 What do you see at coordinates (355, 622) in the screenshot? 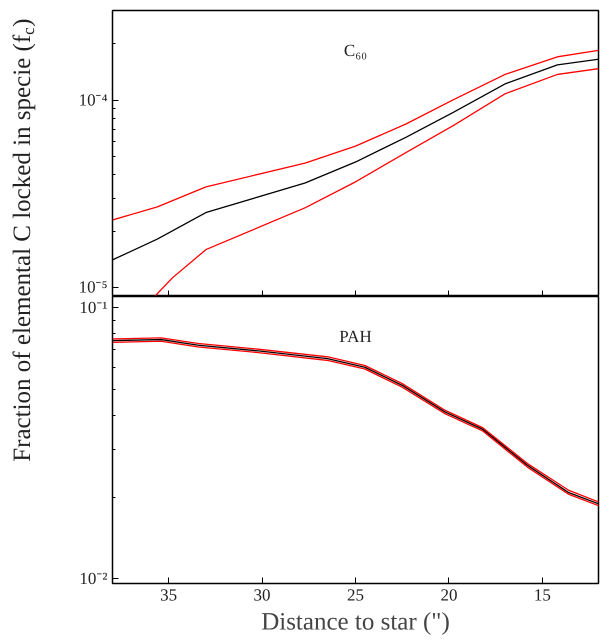
I see `x-axis-title: Distance to star (")` at bounding box center [355, 622].